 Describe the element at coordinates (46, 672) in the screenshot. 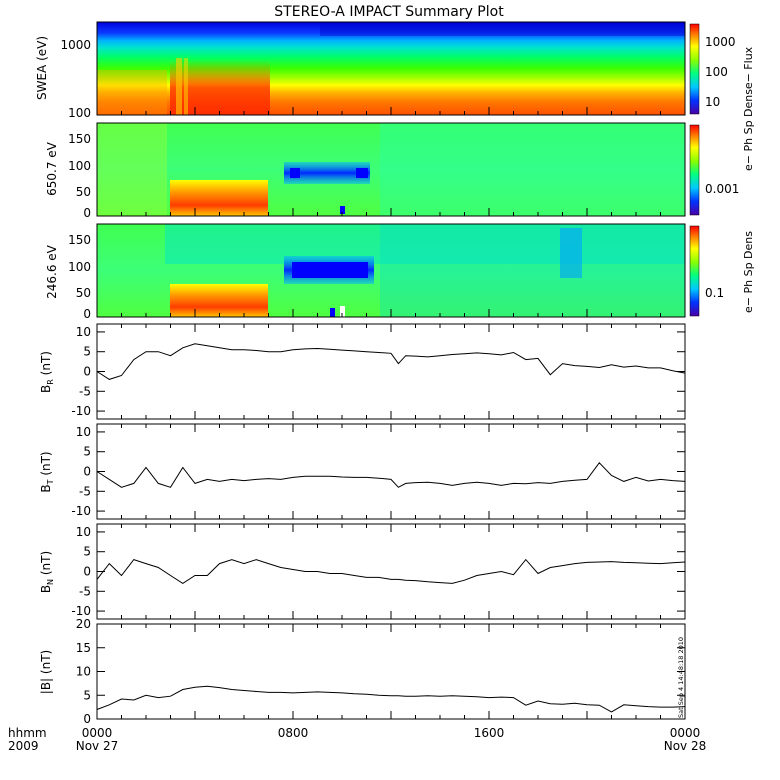

I see `bmag-ylabel: |B| (nT)` at that location.